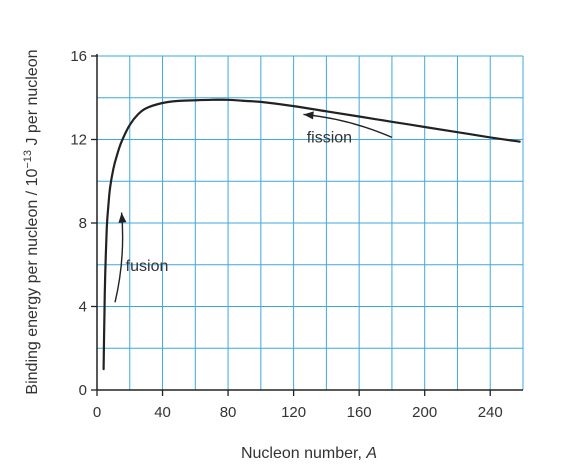  Describe the element at coordinates (83, 390) in the screenshot. I see `y-tick-label: 0` at that location.